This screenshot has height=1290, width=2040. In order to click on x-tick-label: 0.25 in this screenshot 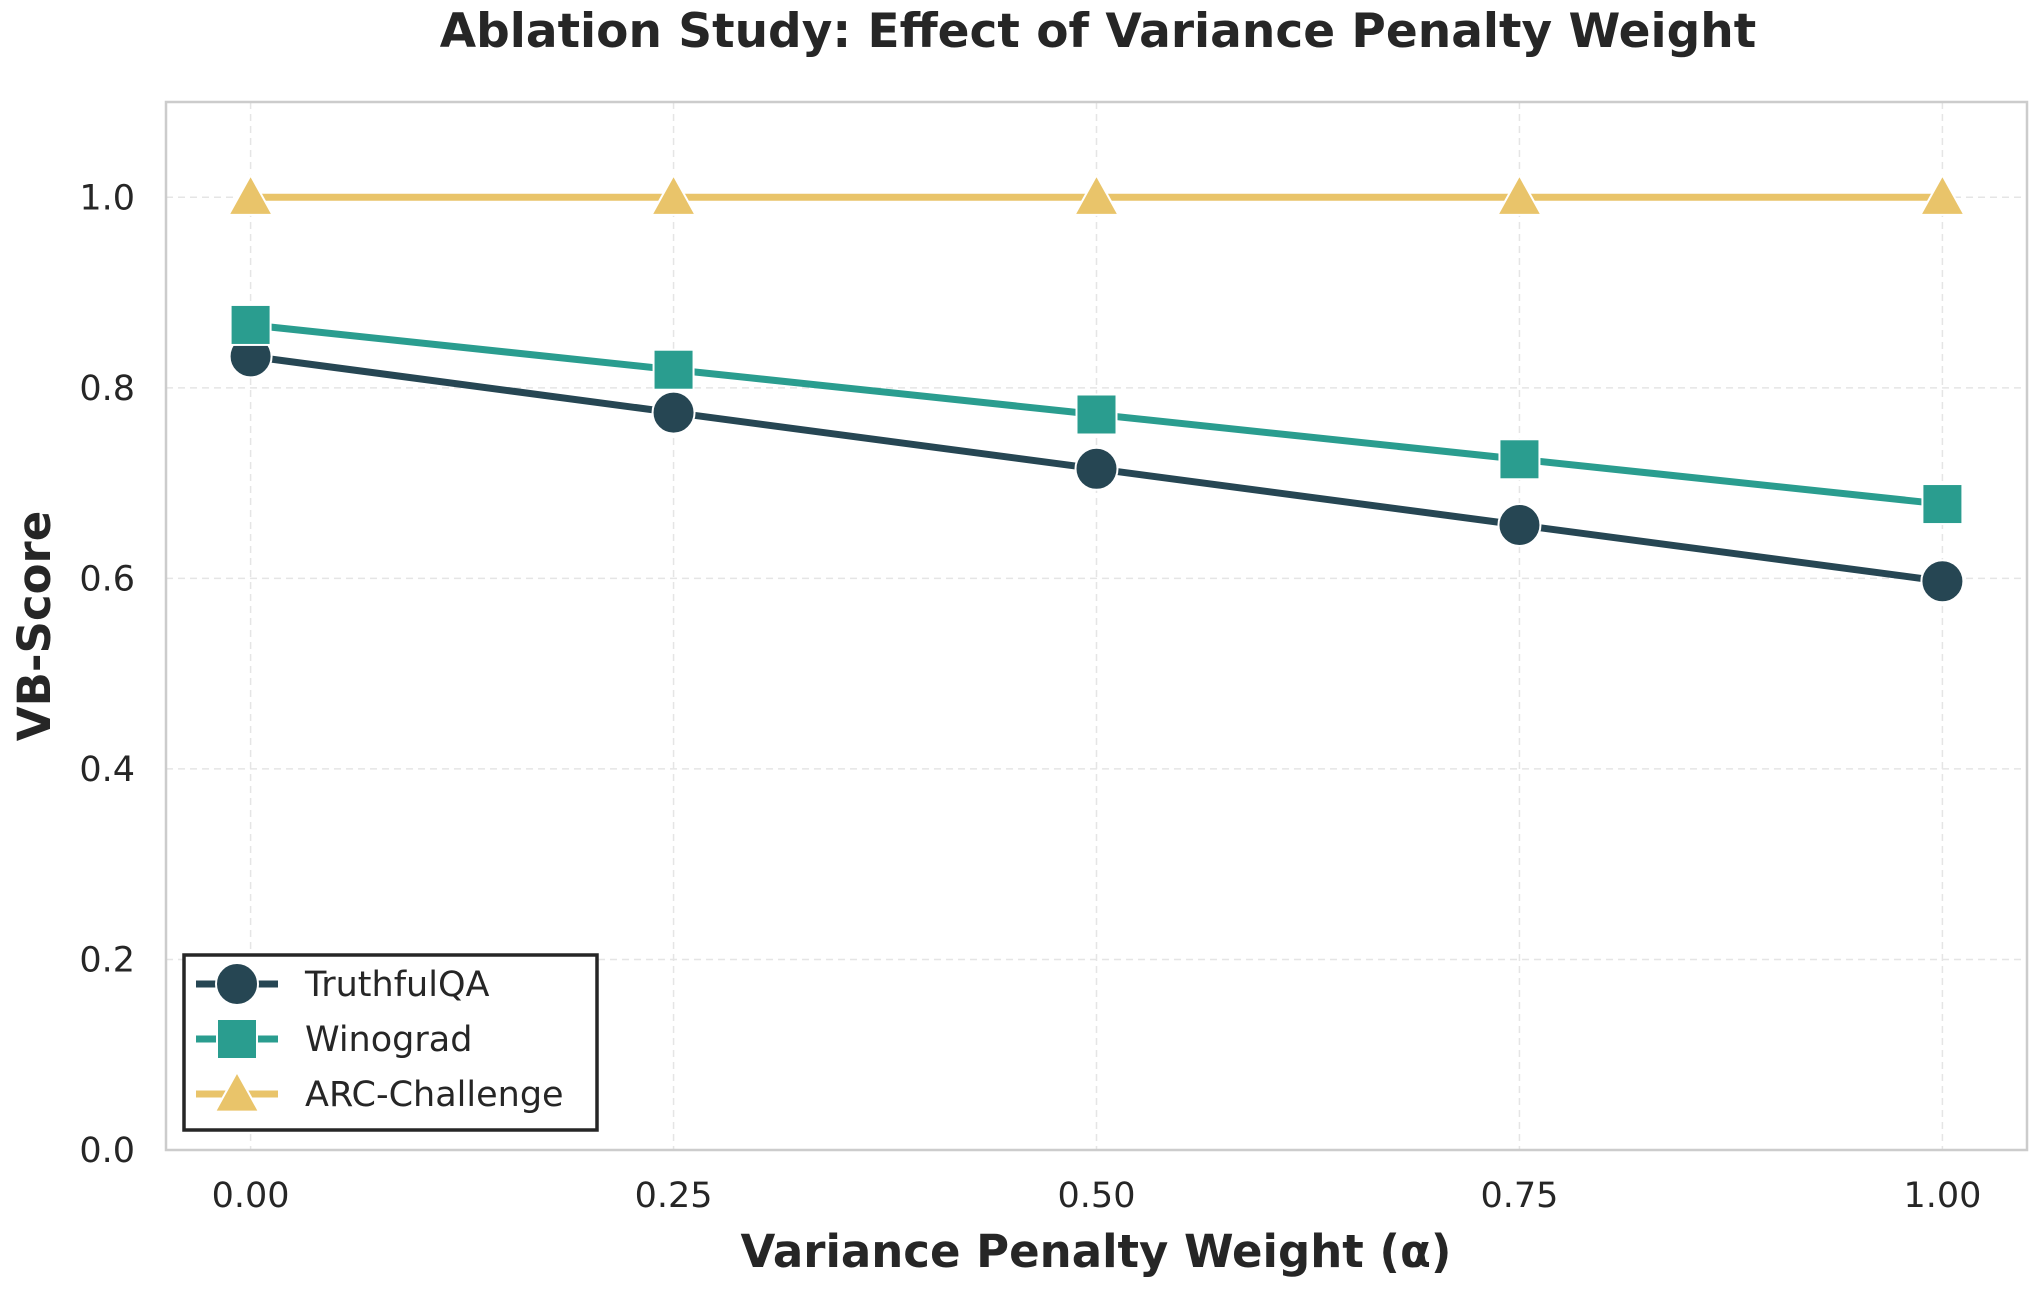, I will do `click(674, 1196)`.